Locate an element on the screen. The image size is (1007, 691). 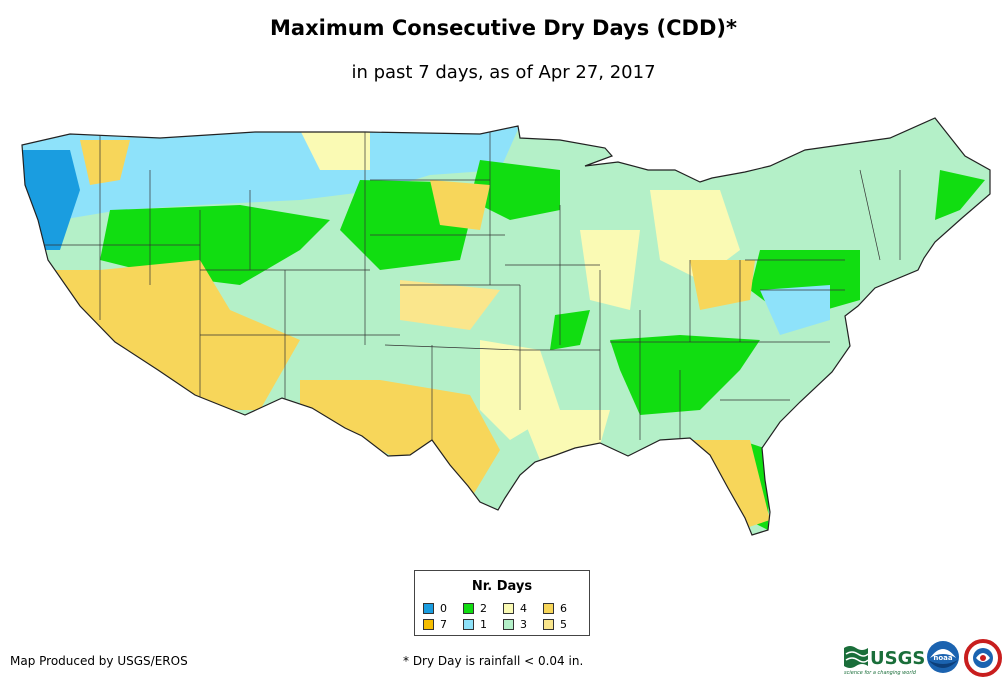
legend-item: 5 is located at coordinates (563, 624).